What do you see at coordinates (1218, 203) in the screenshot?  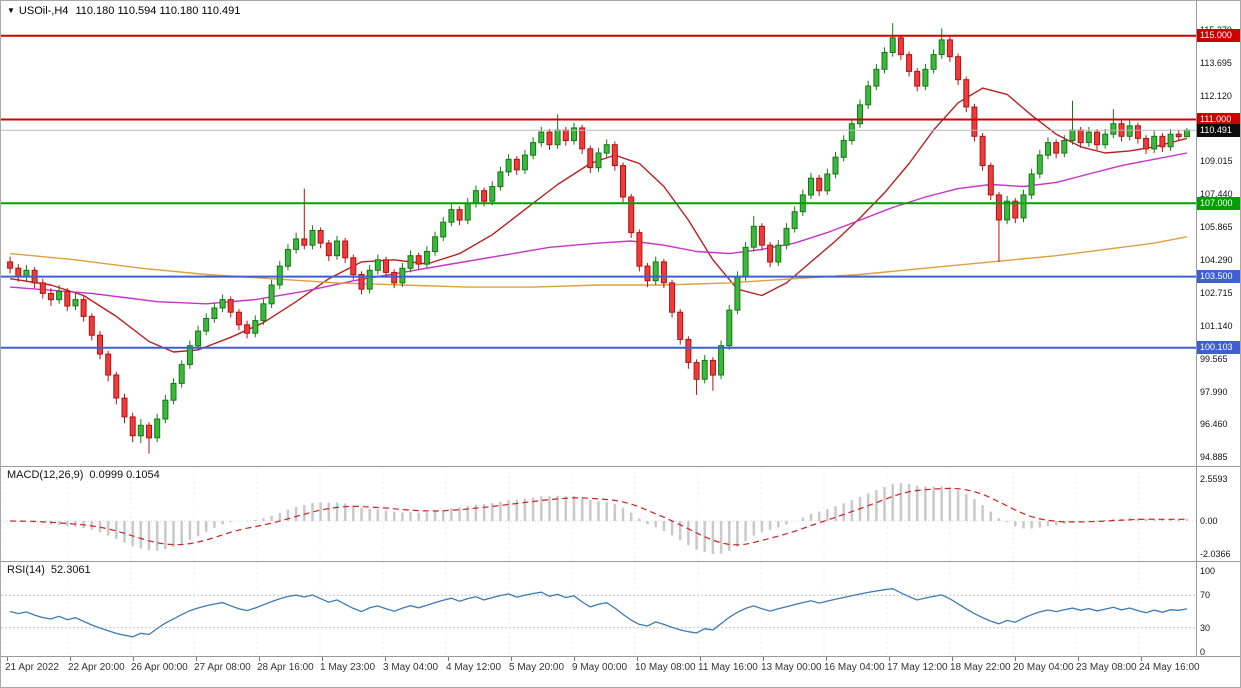 I see `price-level-badge: 107.000` at bounding box center [1218, 203].